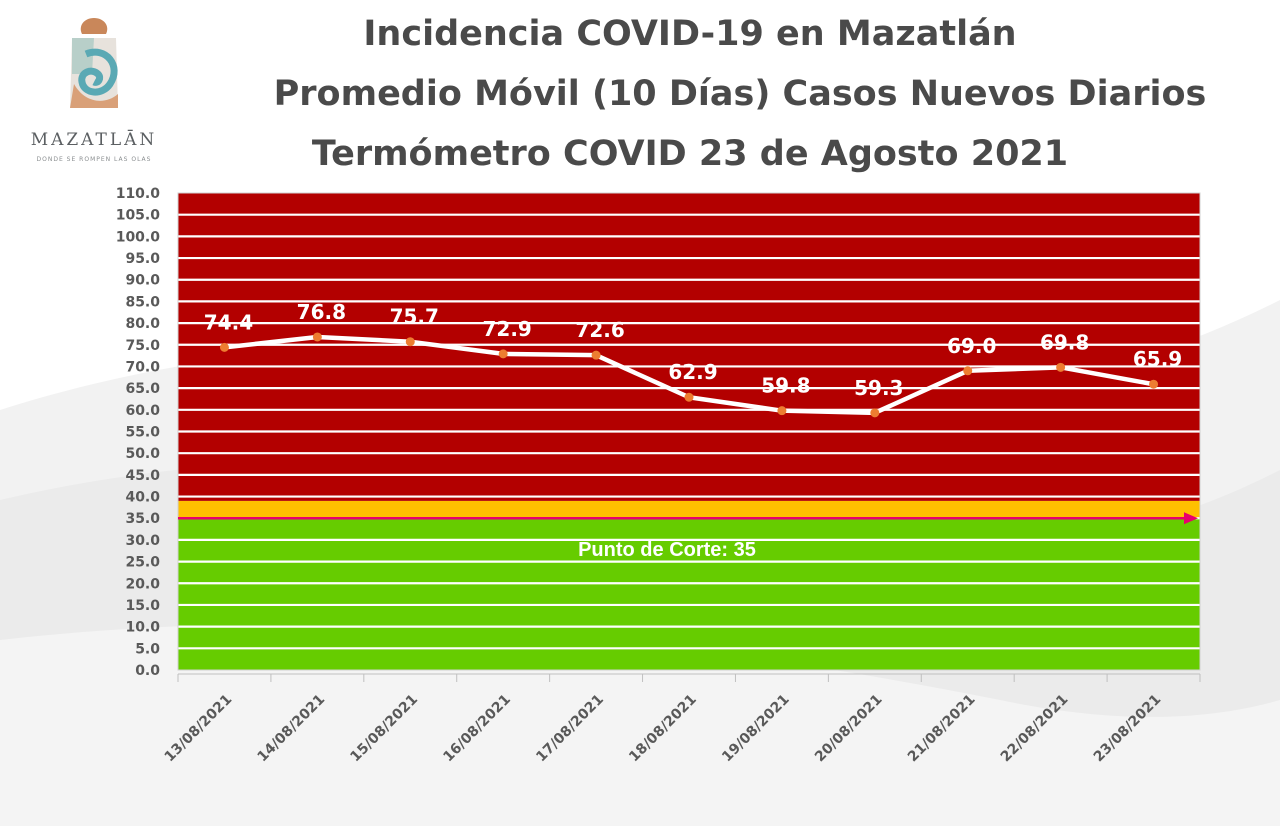 The image size is (1280, 826). Describe the element at coordinates (849, 729) in the screenshot. I see `x-tick-label: 20/08/2021` at that location.